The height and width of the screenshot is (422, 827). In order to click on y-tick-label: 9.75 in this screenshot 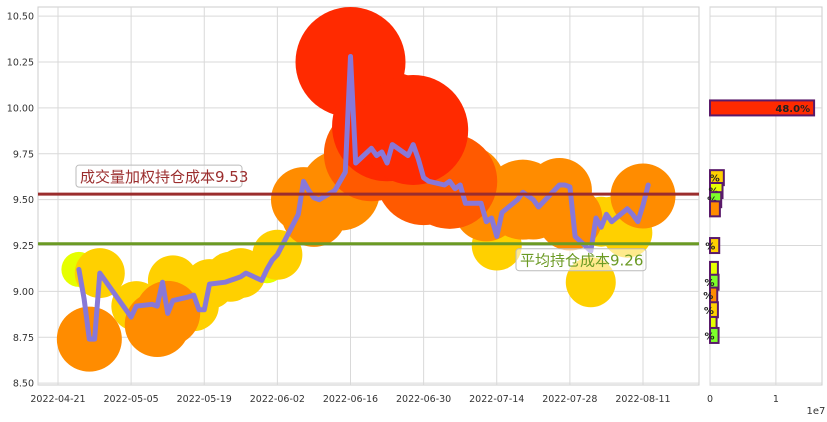, I will do `click(23, 154)`.